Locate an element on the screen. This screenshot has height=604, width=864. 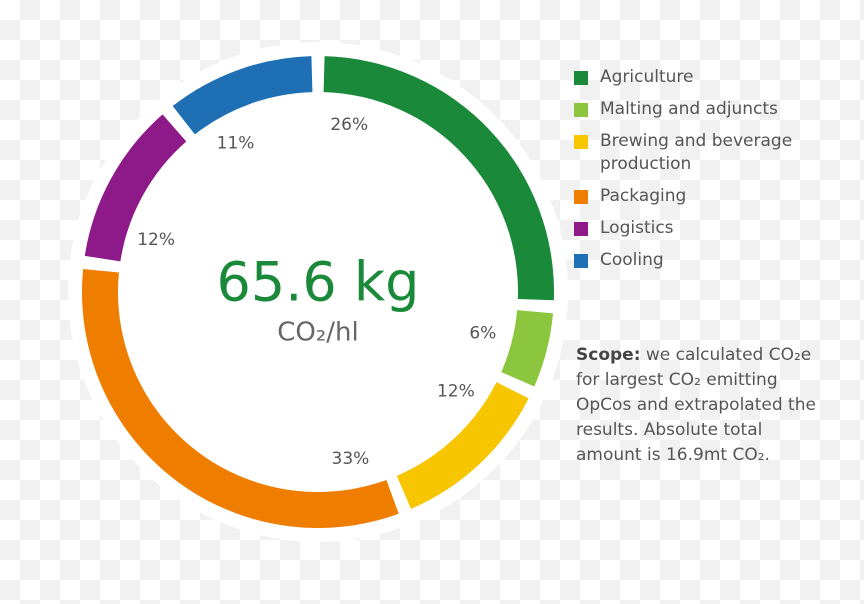
legend-item: Brewing and beverage production is located at coordinates (709, 153).